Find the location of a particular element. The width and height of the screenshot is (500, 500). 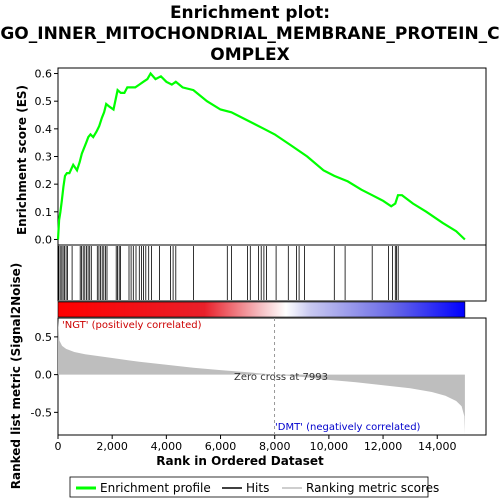

hits-group is located at coordinates (228, 273).